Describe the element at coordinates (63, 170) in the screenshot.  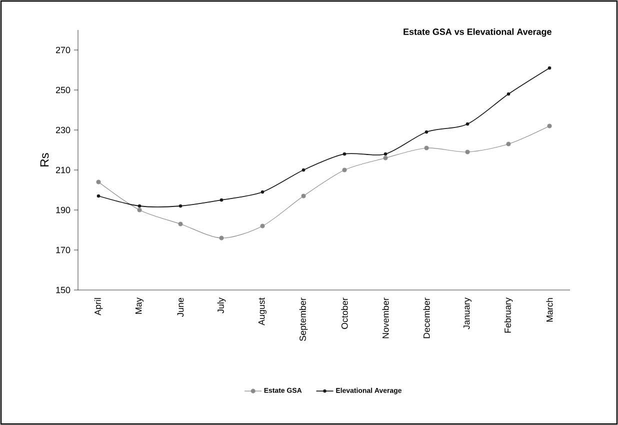
I see `y-tick-label: 210` at that location.